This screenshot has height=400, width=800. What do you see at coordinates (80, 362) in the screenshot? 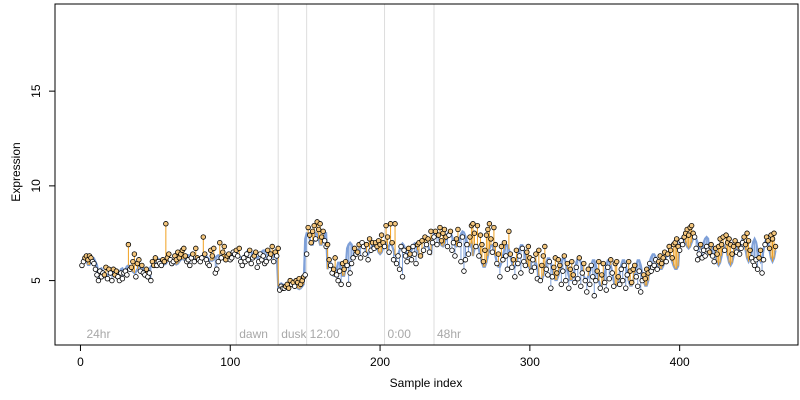
I see `x-tick-label-0: 0` at bounding box center [80, 362].